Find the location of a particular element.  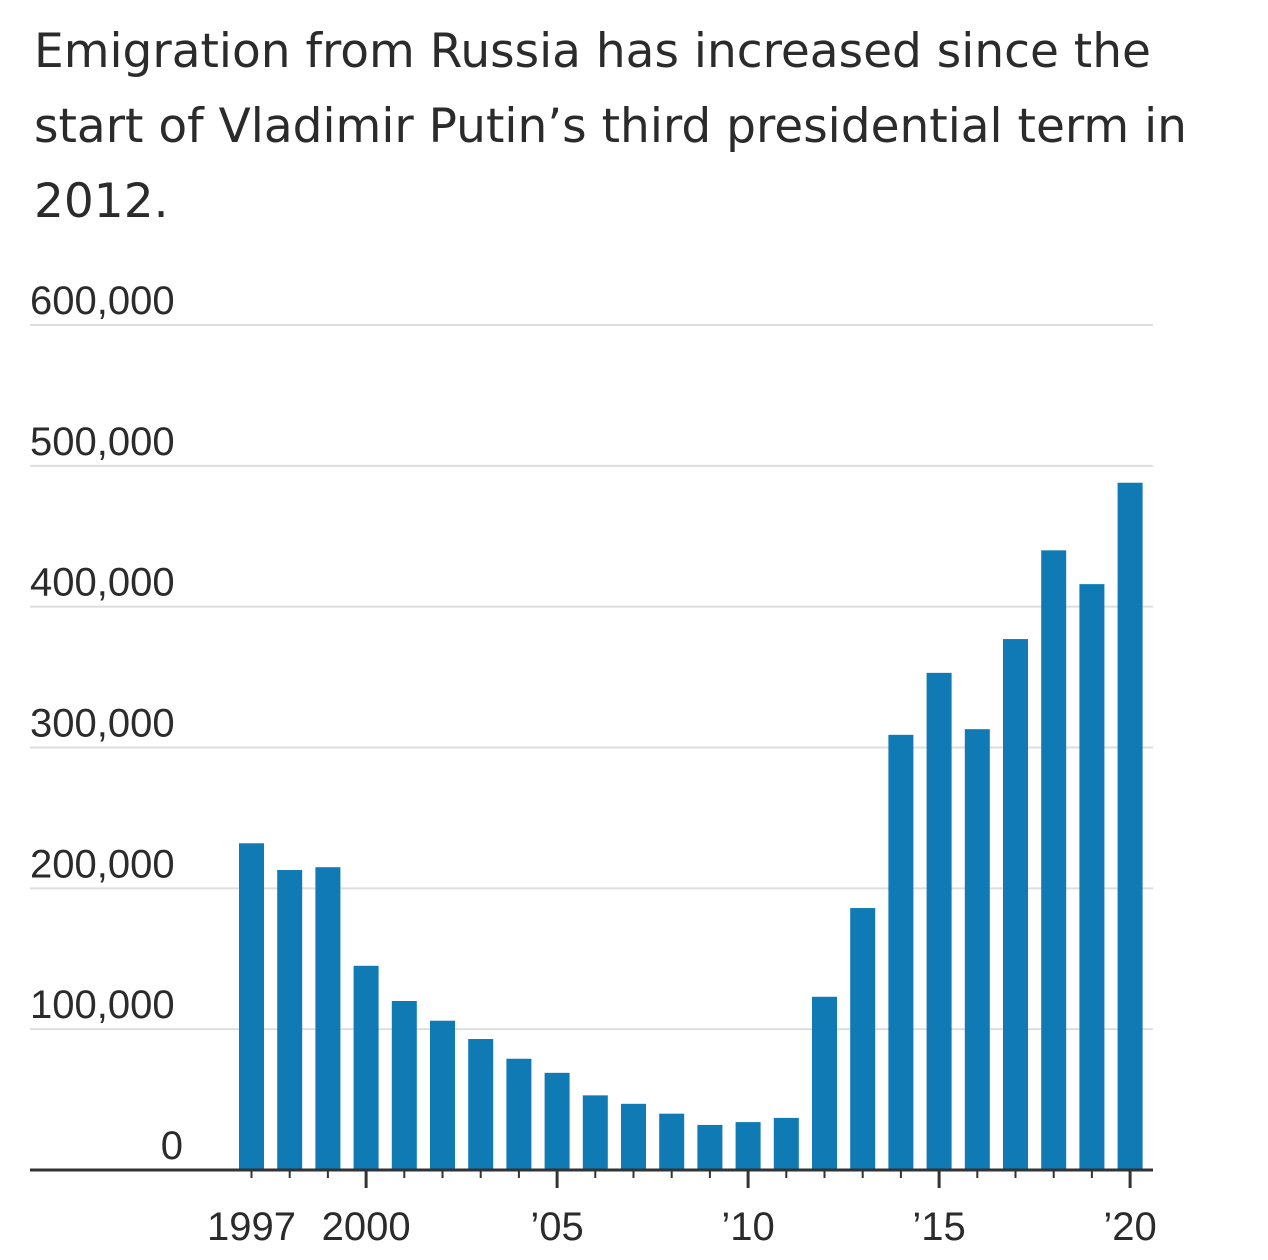

y-tick-label: 0 is located at coordinates (172, 1146).